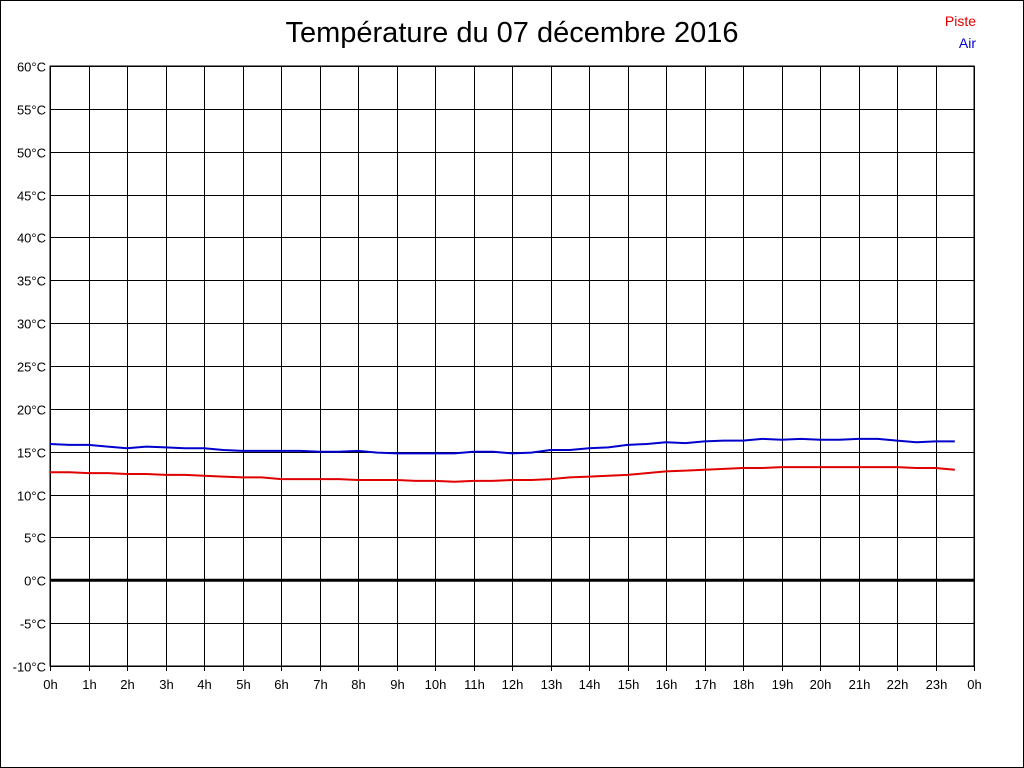 This screenshot has height=768, width=1024. What do you see at coordinates (744, 684) in the screenshot?
I see `x-tick-label: 18h` at bounding box center [744, 684].